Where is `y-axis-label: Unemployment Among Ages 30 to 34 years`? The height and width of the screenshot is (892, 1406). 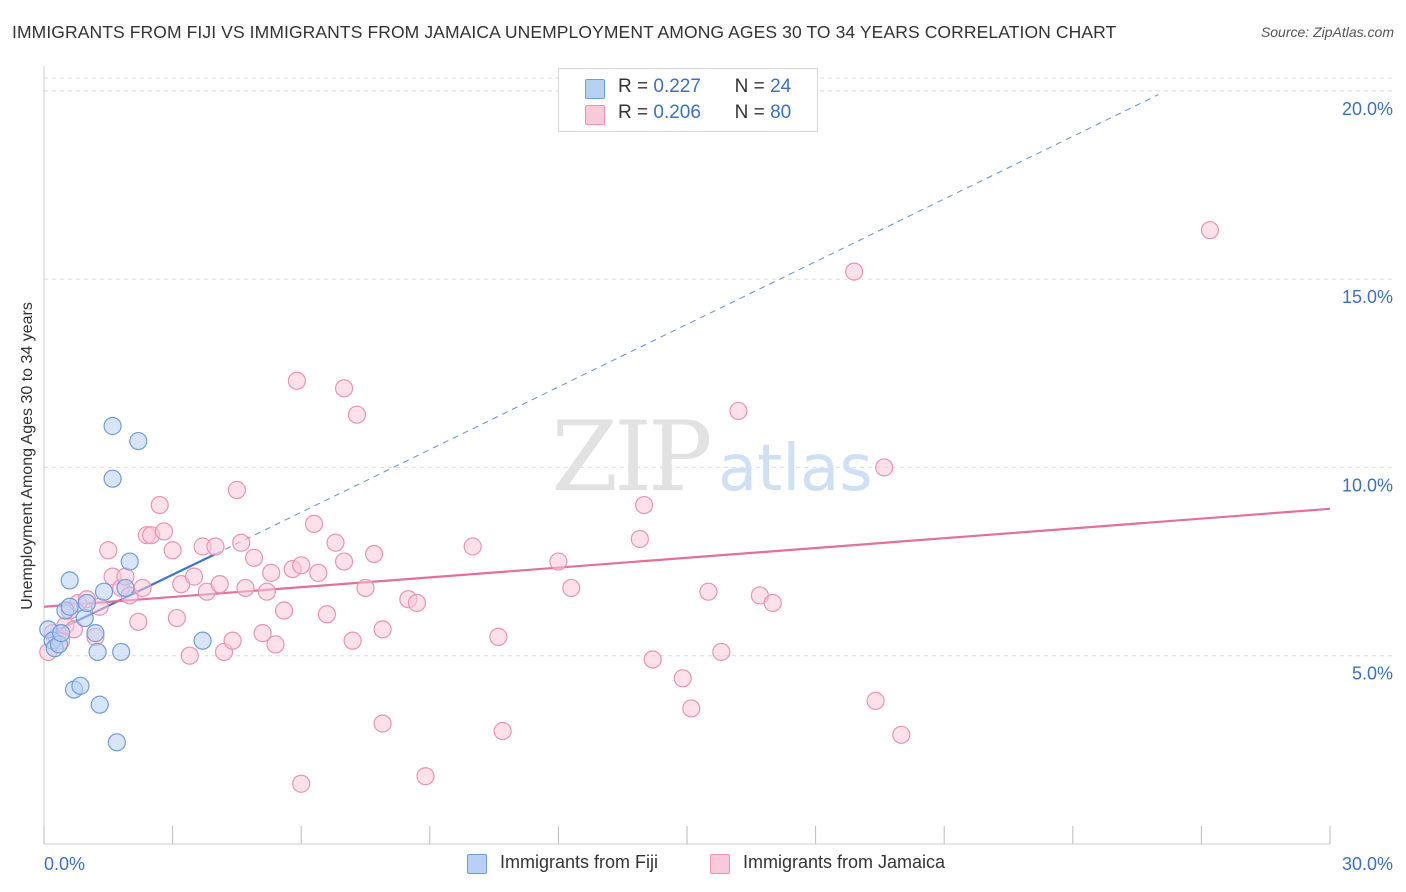
y-axis-label: Unemployment Among Ages 30 to 34 years is located at coordinates (27, 456).